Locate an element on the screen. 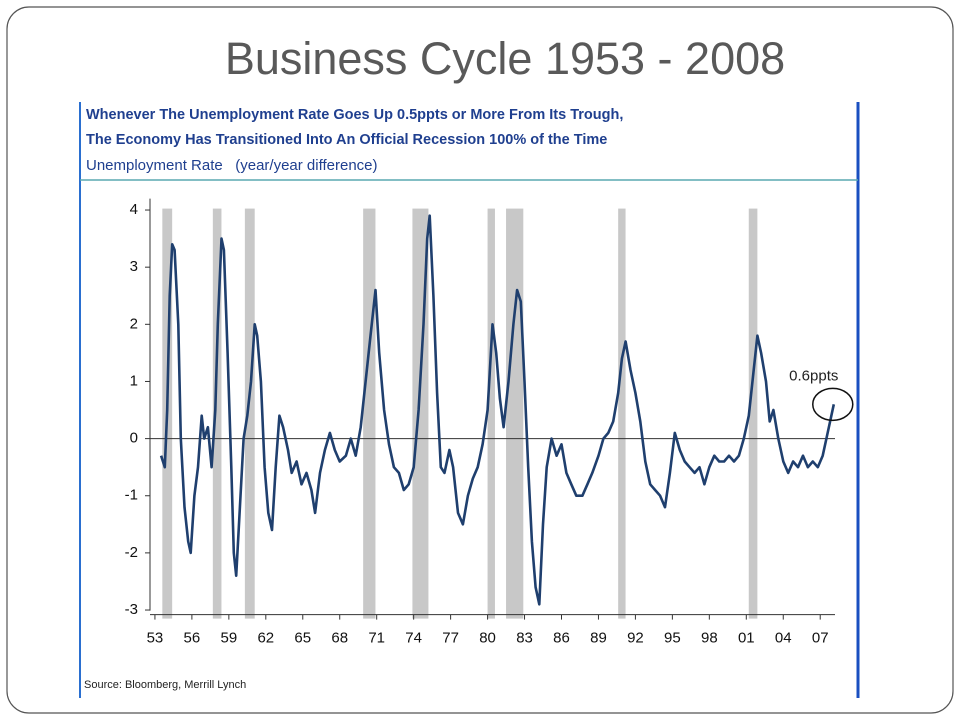  x-tick-label: 53 is located at coordinates (155, 638).